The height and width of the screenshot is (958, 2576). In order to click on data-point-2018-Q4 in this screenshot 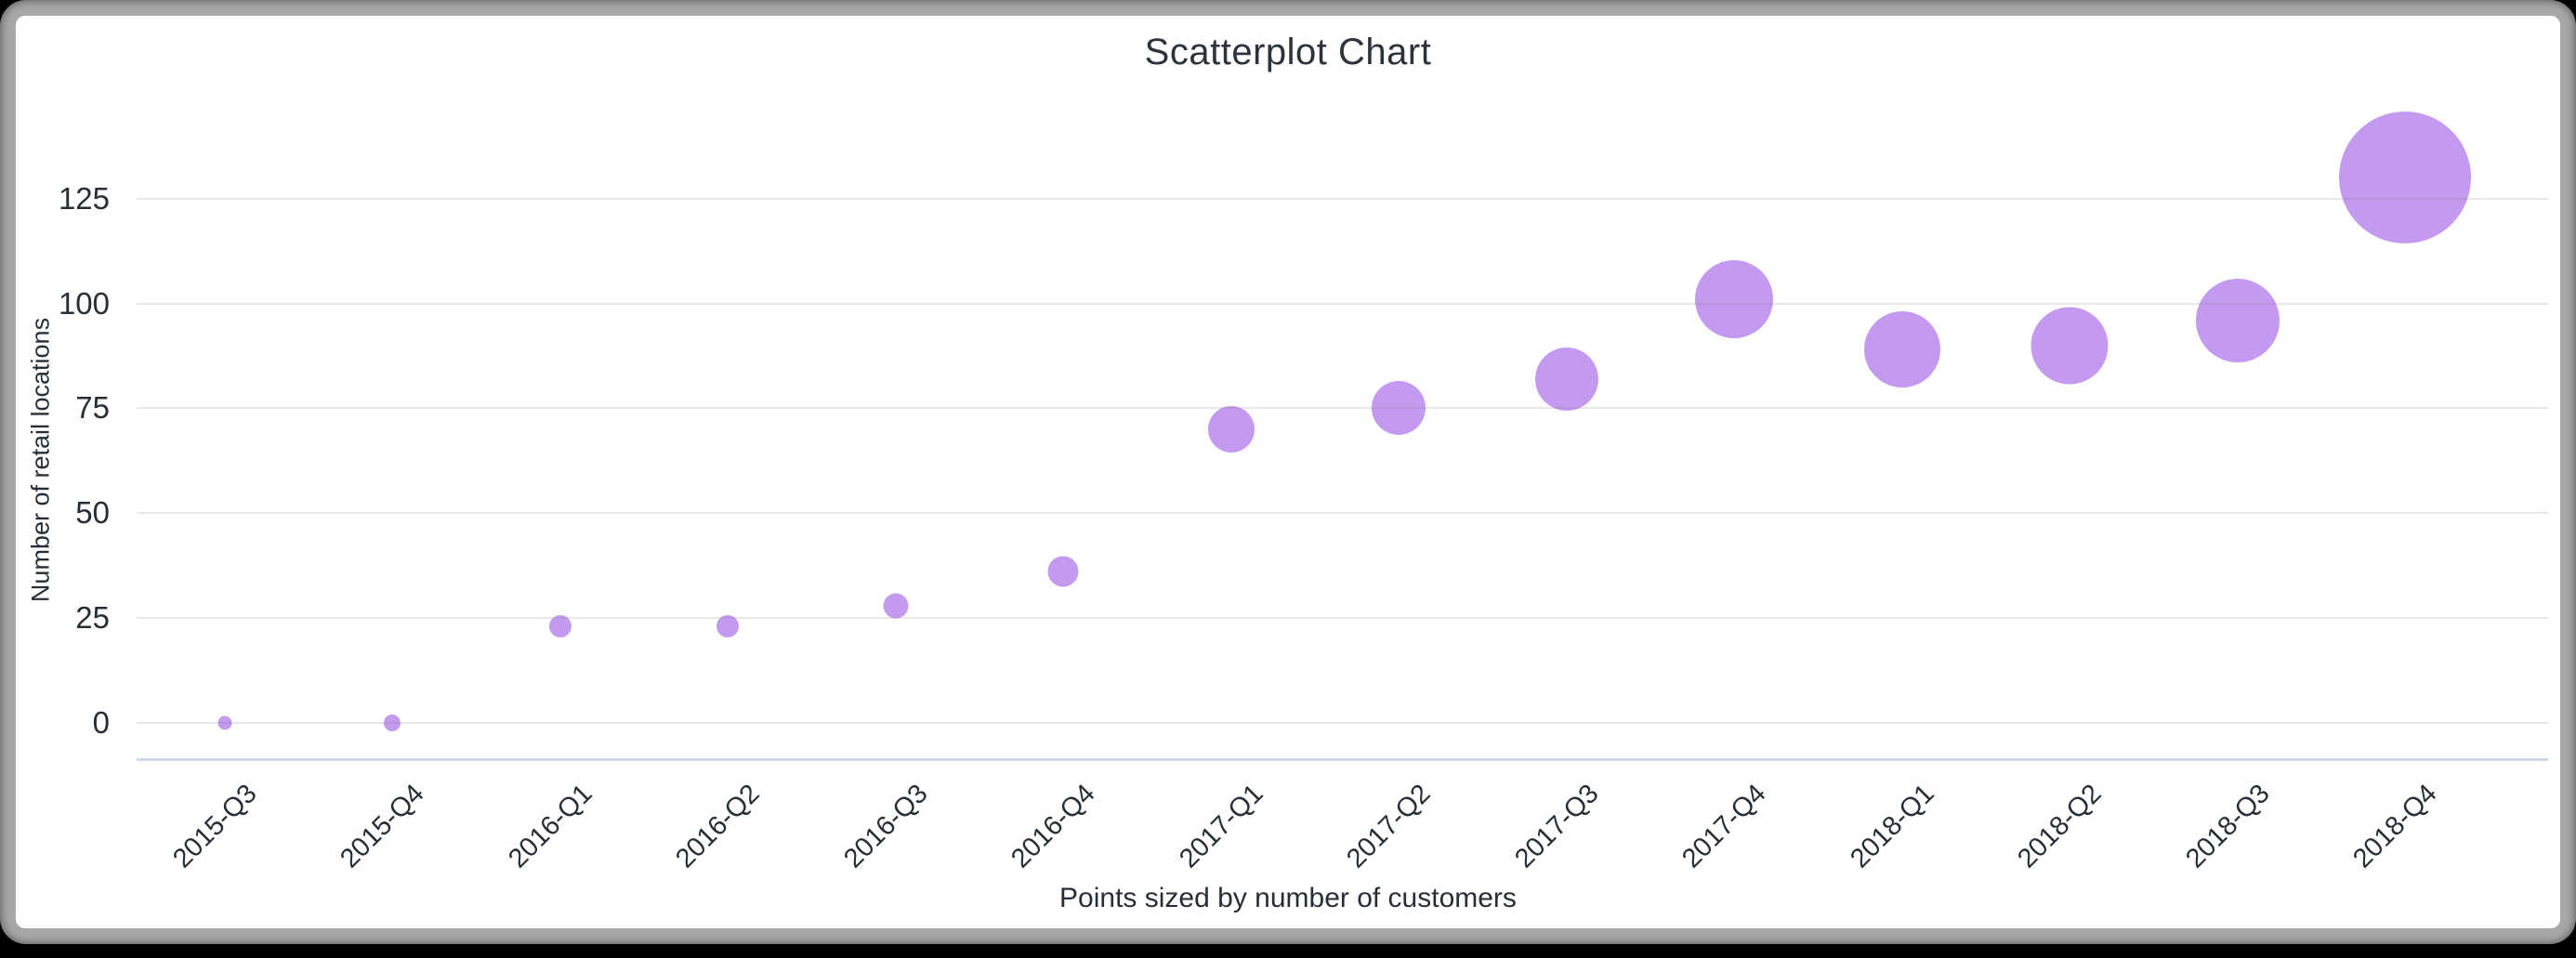, I will do `click(2405, 178)`.